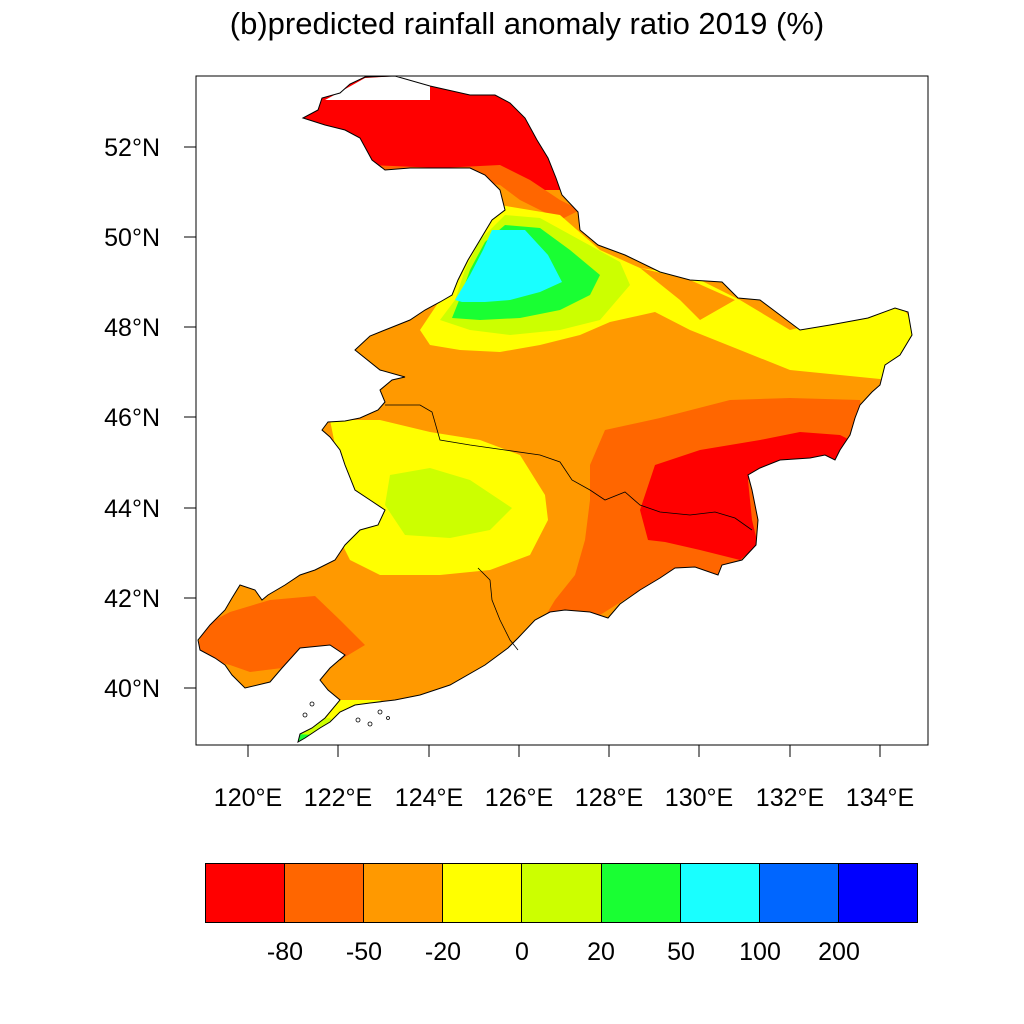 Image resolution: width=1024 pixels, height=1024 pixels. What do you see at coordinates (760, 952) in the screenshot?
I see `color-bar-label: 100` at bounding box center [760, 952].